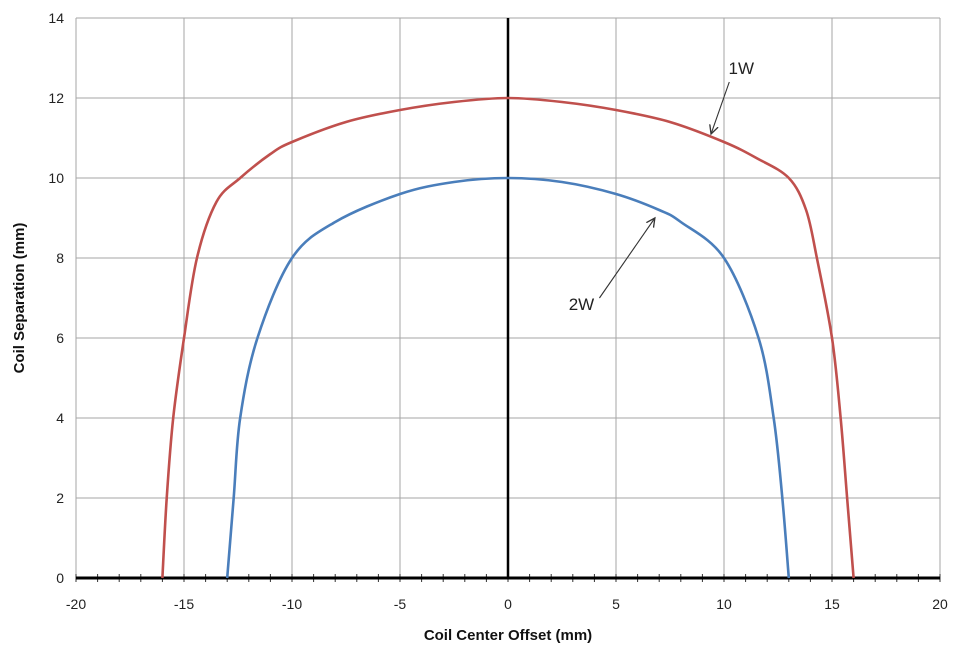 This screenshot has height=655, width=956. Describe the element at coordinates (56, 98) in the screenshot. I see `y-tick-label: 12` at that location.